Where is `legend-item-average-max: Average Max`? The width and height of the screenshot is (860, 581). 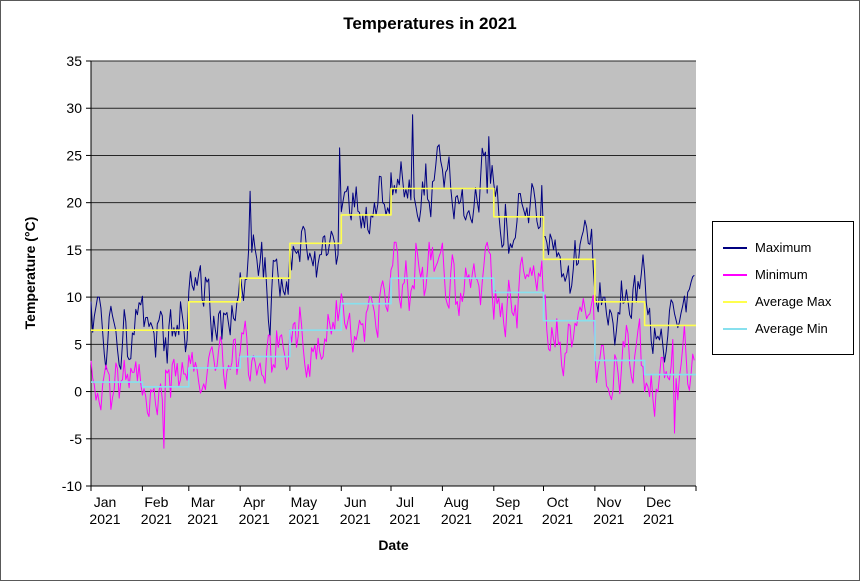 legend-item-average-max: Average Max is located at coordinates (783, 301).